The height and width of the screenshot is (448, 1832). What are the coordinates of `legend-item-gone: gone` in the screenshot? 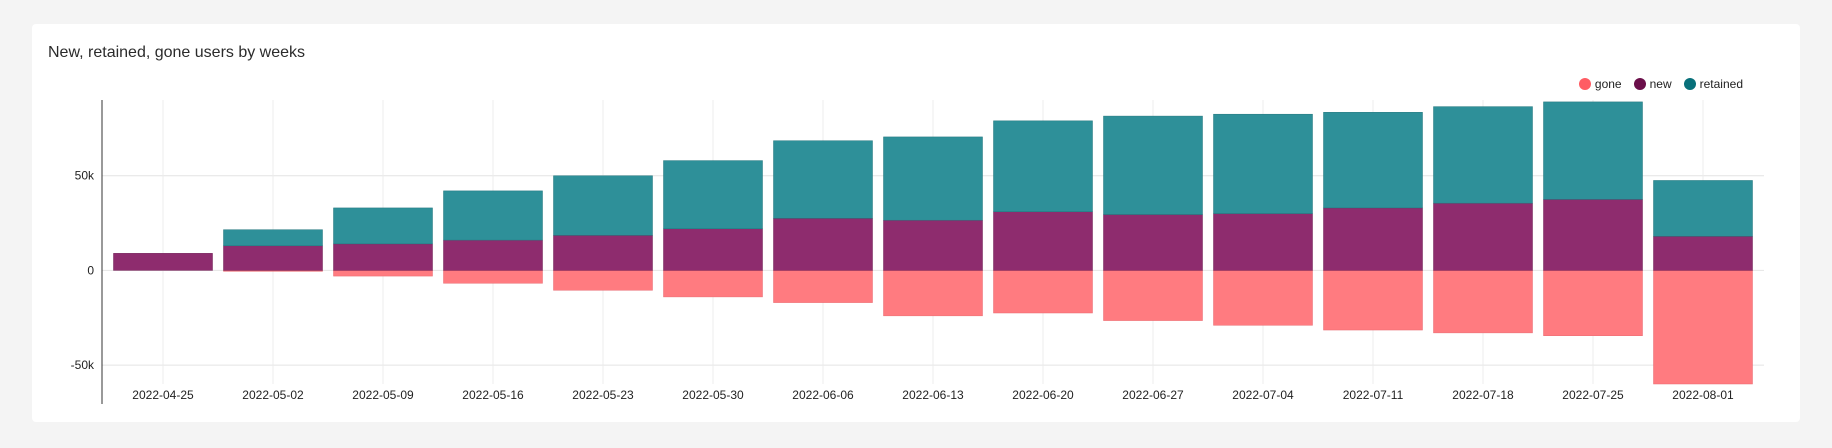 It's located at (1600, 84).